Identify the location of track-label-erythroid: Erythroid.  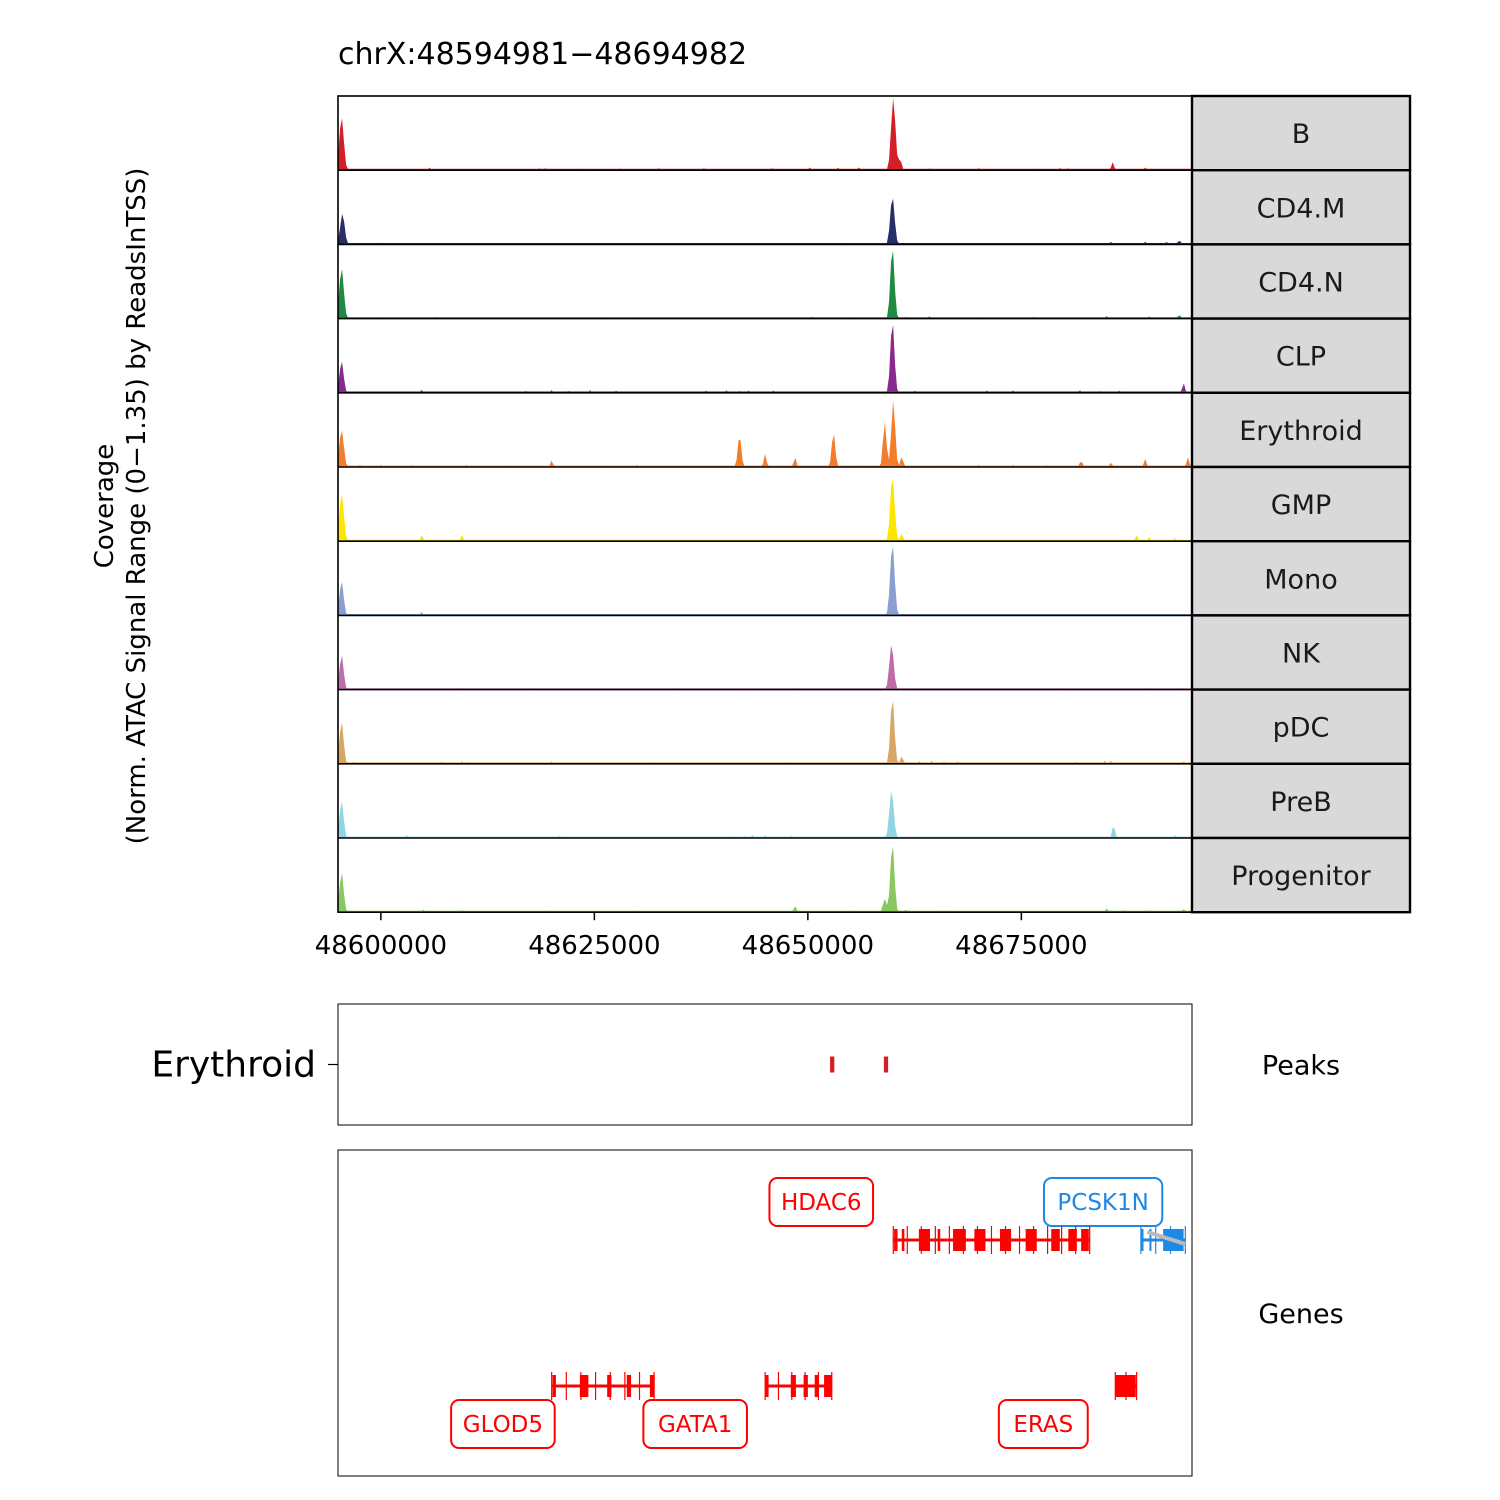
(1301, 431).